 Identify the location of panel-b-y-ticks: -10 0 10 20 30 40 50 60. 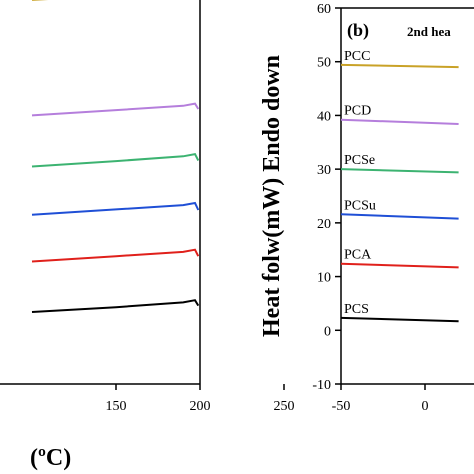
(326, 197).